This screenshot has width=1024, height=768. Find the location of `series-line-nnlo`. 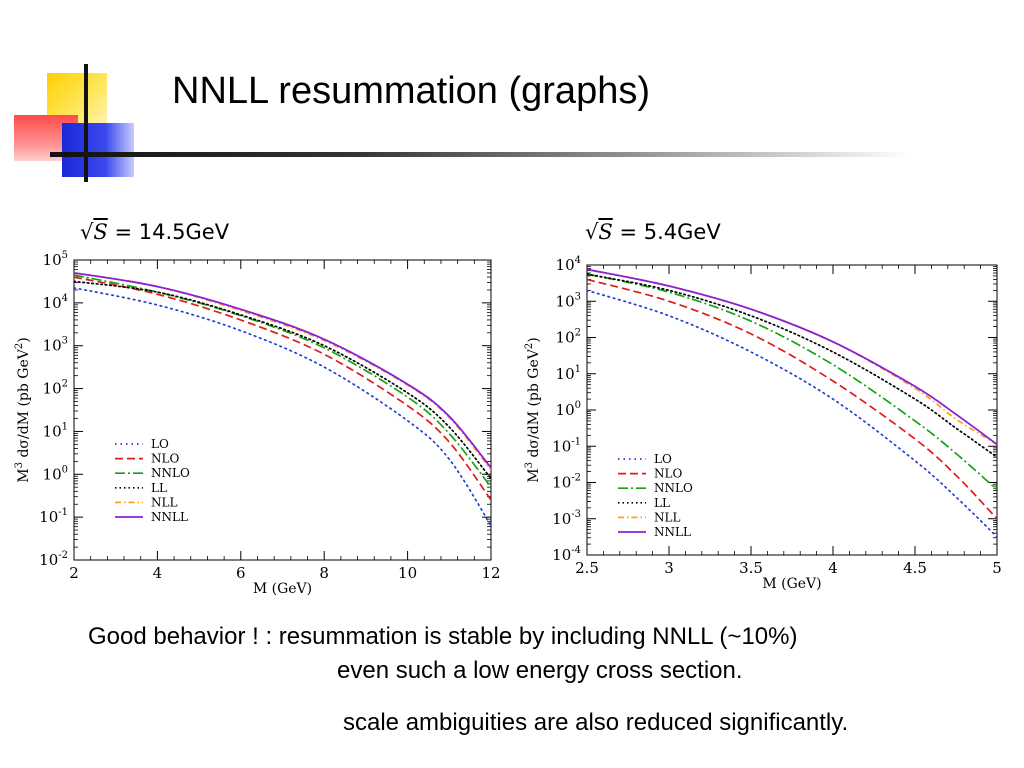

series-line-nnlo is located at coordinates (282, 381).